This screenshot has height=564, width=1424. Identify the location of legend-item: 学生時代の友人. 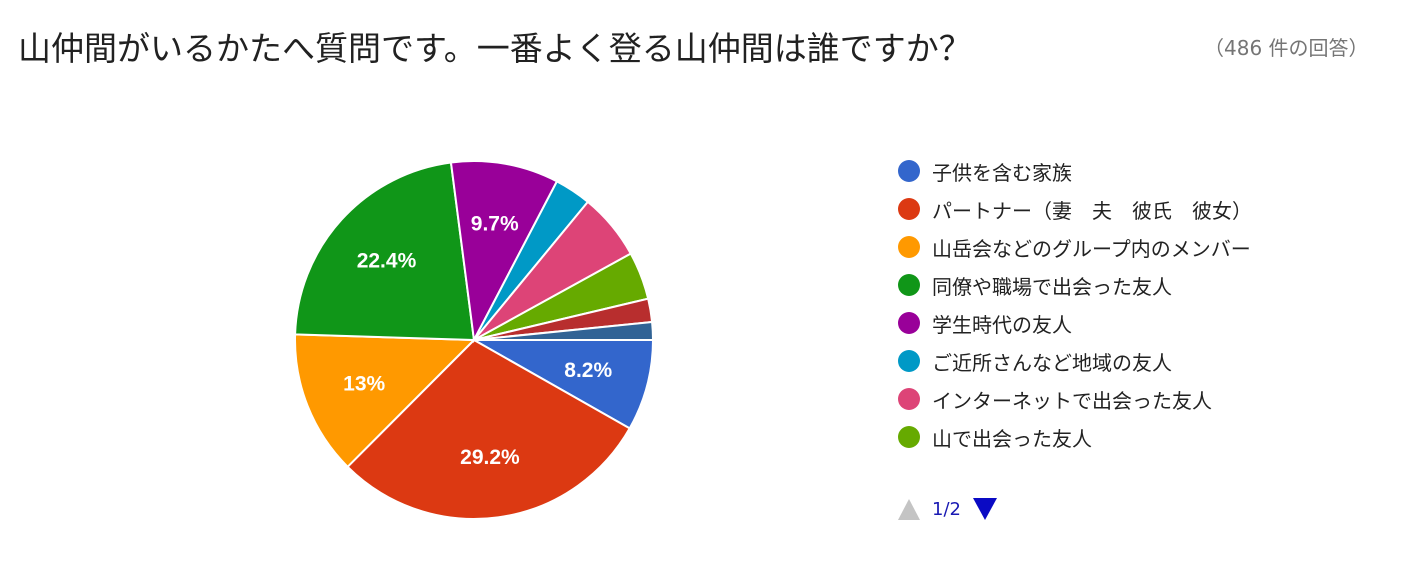
(985, 323).